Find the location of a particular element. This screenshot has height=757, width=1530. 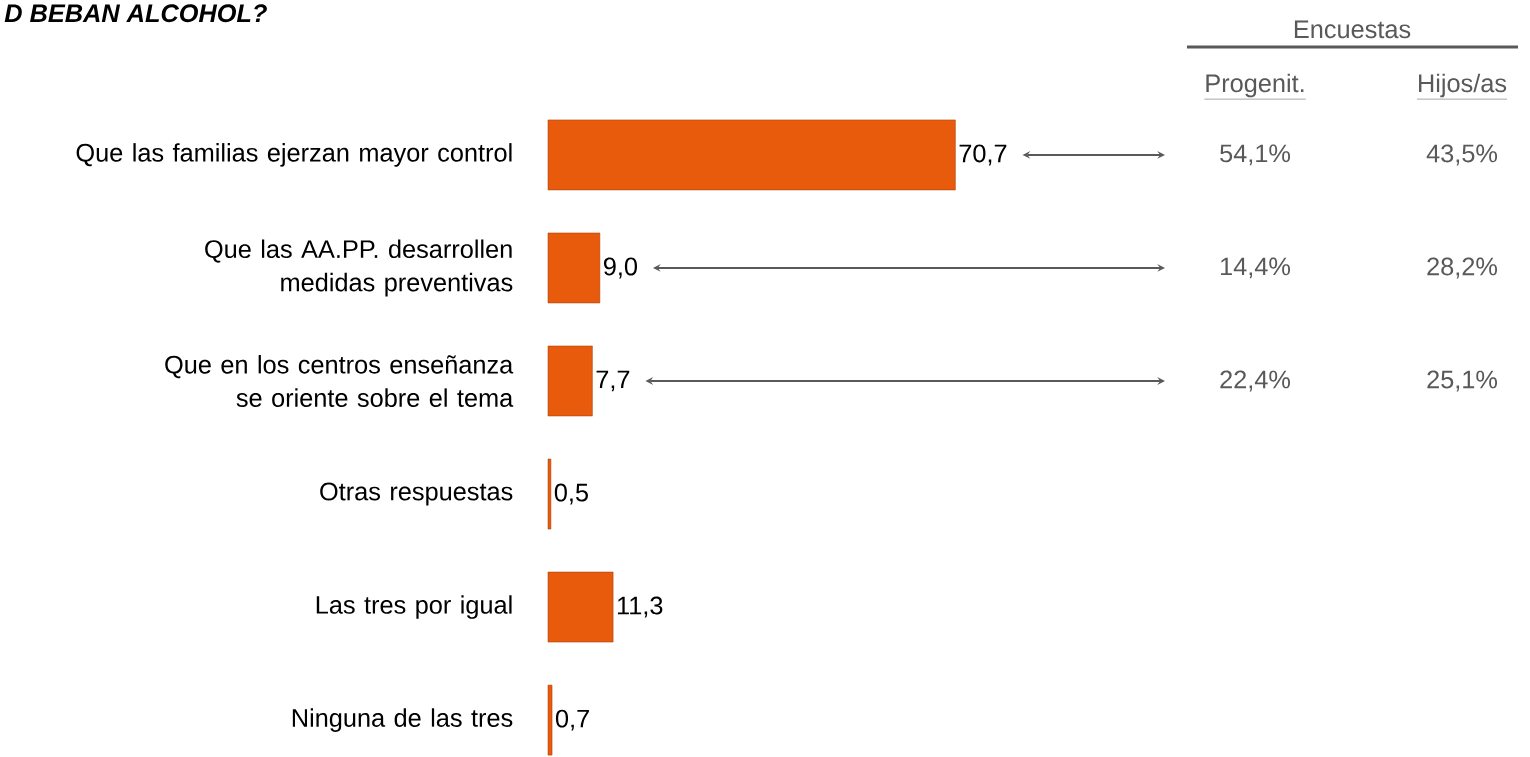

data-label: 0,7 is located at coordinates (572, 720).